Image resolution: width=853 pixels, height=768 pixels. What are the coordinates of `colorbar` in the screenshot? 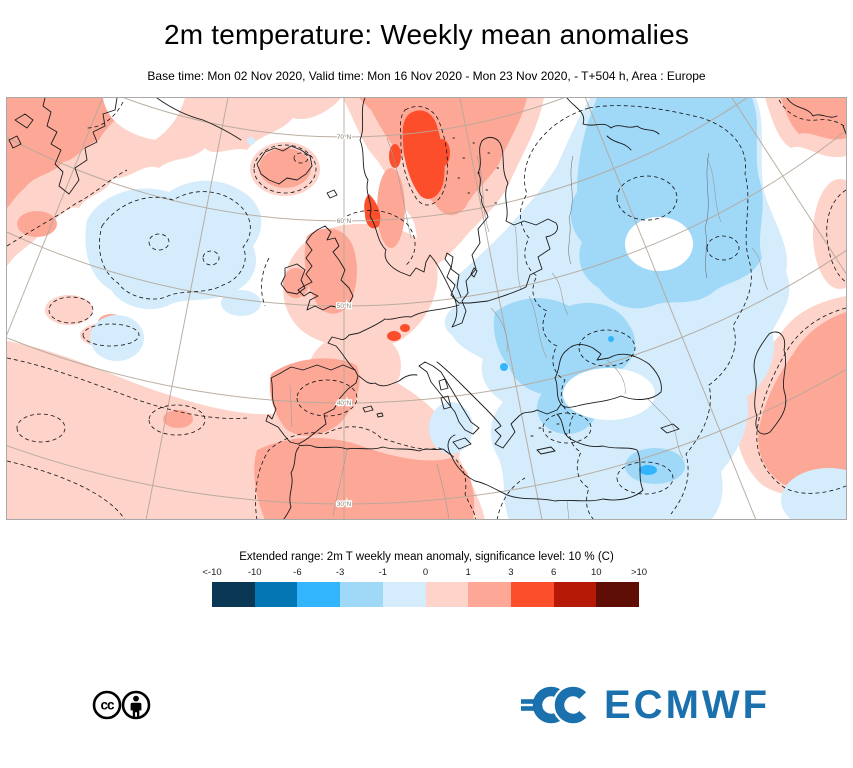 It's located at (426, 594).